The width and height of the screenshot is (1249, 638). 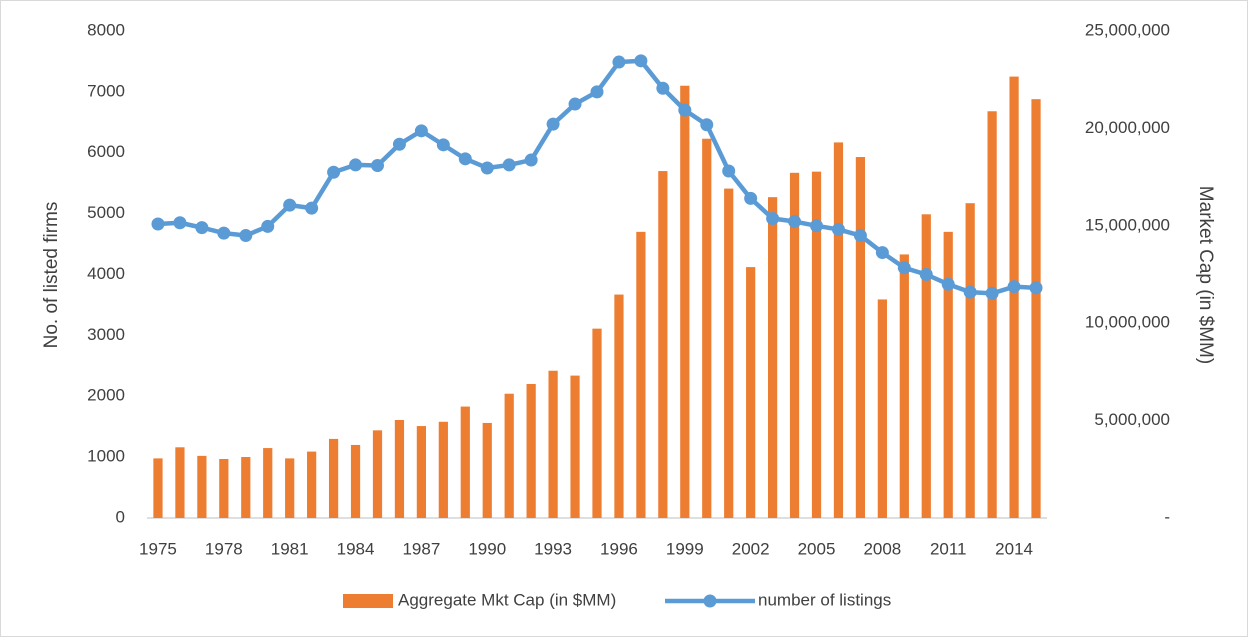 I want to click on y2-tick-label: 10,000,000, so click(x=1127, y=322).